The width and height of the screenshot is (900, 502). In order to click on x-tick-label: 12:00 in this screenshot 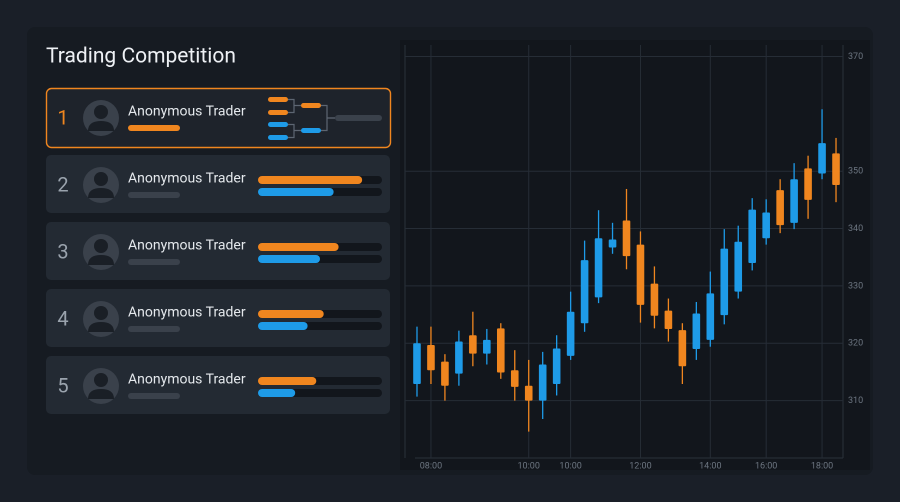, I will do `click(640, 466)`.